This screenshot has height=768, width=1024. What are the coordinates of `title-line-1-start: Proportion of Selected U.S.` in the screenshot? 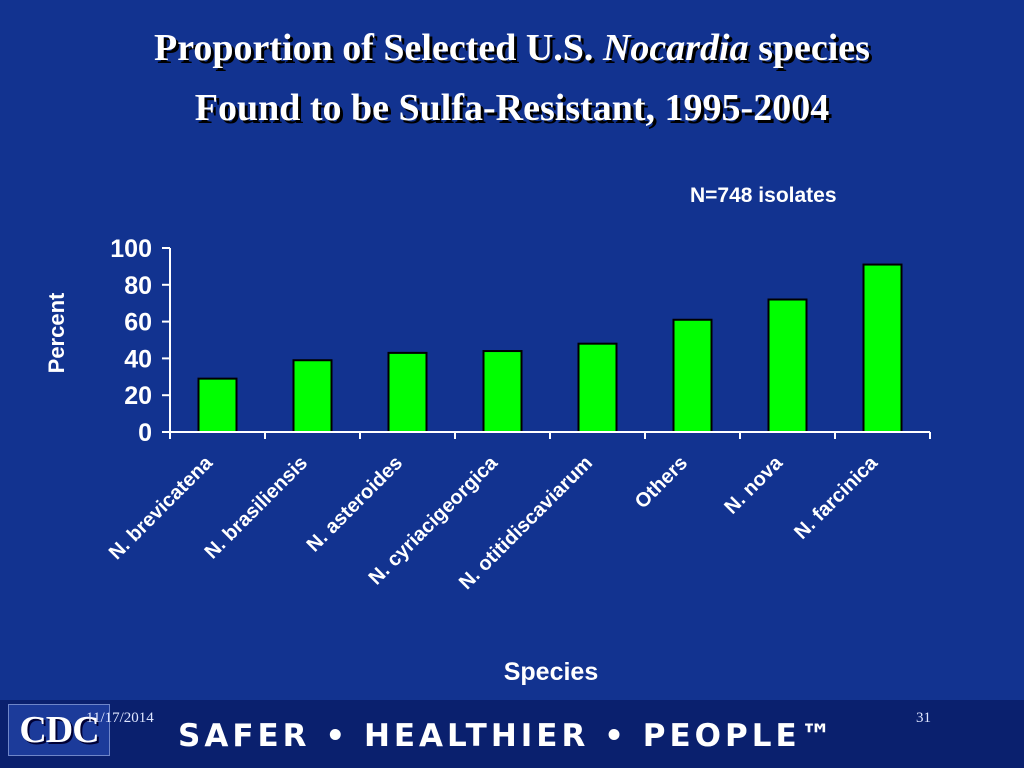 It's located at (378, 48).